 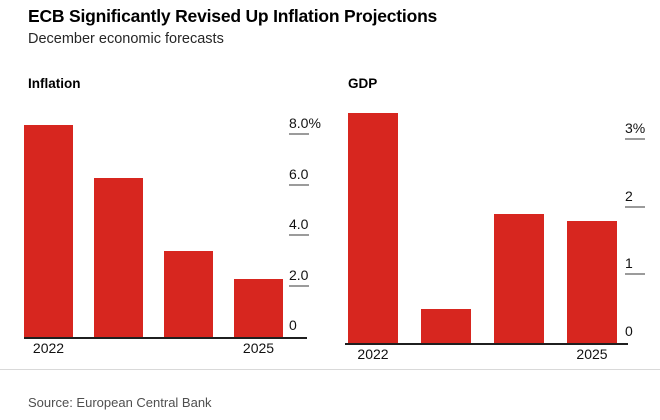 What do you see at coordinates (629, 263) in the screenshot?
I see `y-axis-tick-label: 1` at bounding box center [629, 263].